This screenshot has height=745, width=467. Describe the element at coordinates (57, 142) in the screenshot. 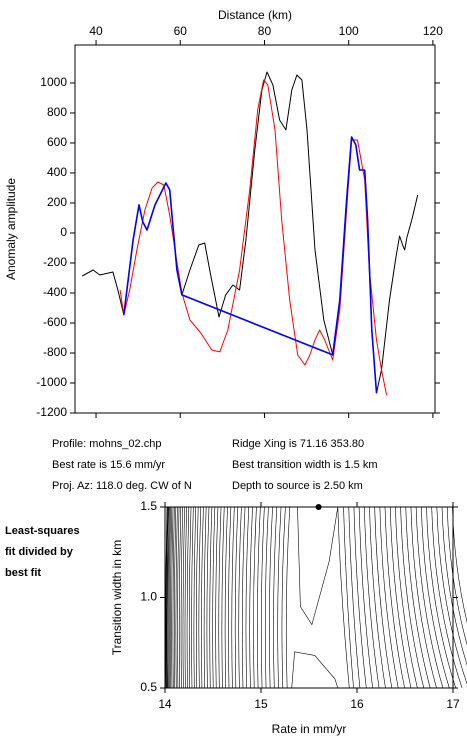

I see `y-tick-label: 600` at that location.